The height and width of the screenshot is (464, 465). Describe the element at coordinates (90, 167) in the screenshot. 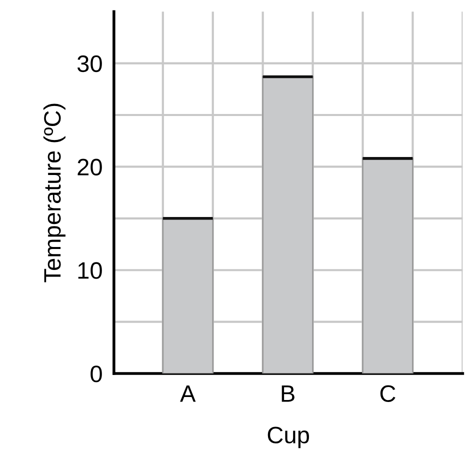

I see `y-tick-label: 20` at that location.